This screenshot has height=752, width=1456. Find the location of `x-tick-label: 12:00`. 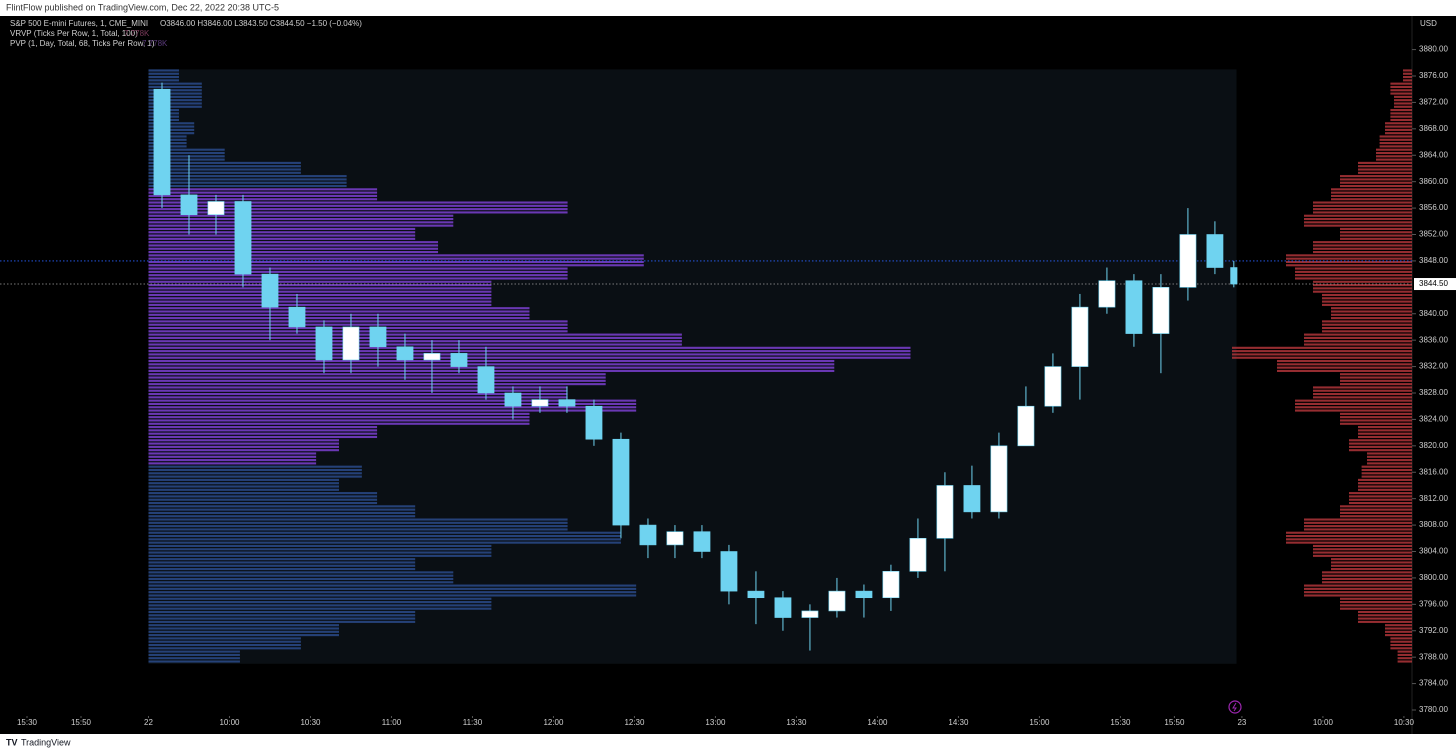

x-tick-label: 12:00 is located at coordinates (553, 722).